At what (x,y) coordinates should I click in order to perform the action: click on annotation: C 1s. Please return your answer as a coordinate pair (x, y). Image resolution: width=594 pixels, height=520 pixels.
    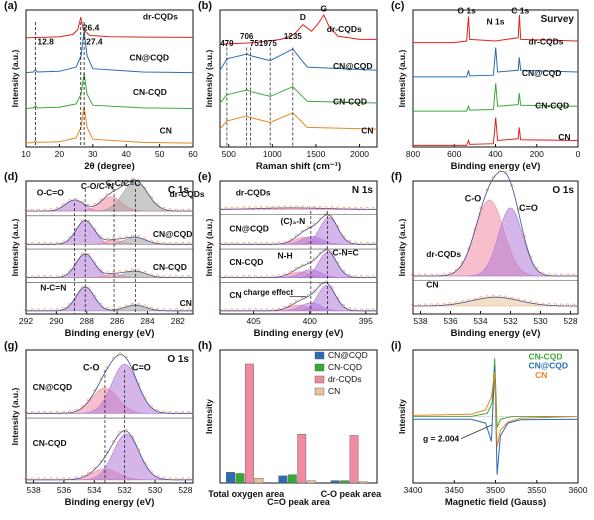
    Looking at the image, I should click on (520, 10).